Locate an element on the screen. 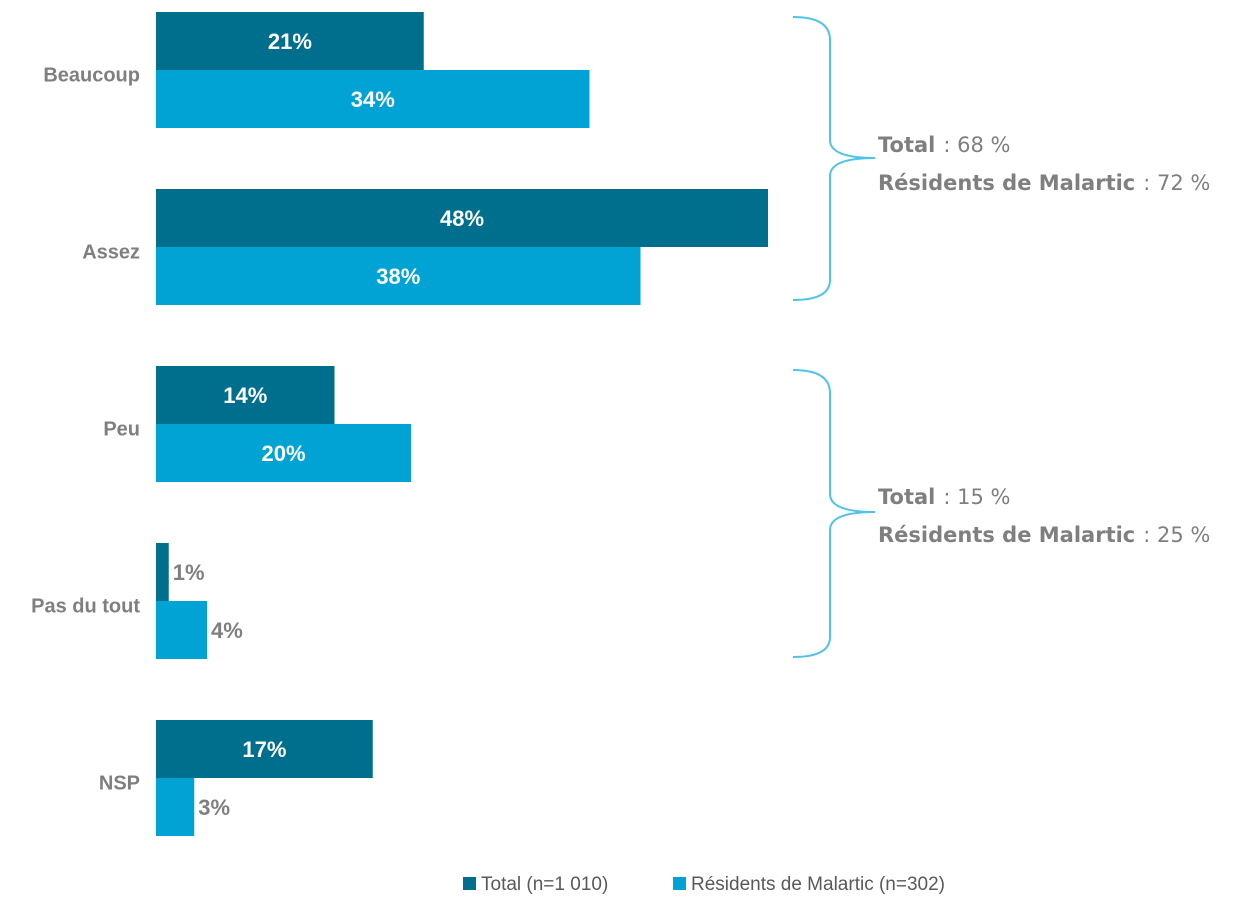  legend-label: Résidents de Malartic (n=302) is located at coordinates (818, 884).